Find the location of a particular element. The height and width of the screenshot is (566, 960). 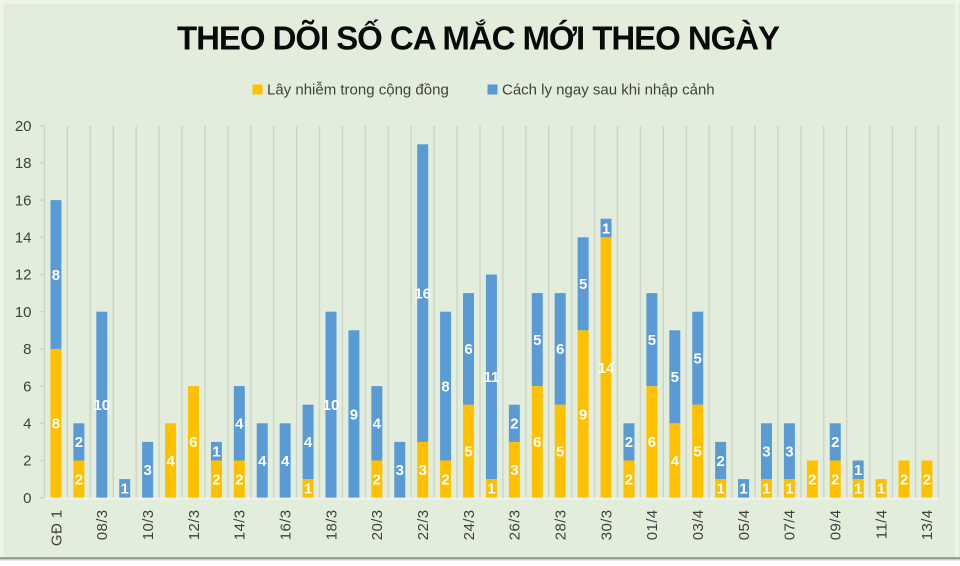

svg-text: 18/3 is located at coordinates (331, 525).